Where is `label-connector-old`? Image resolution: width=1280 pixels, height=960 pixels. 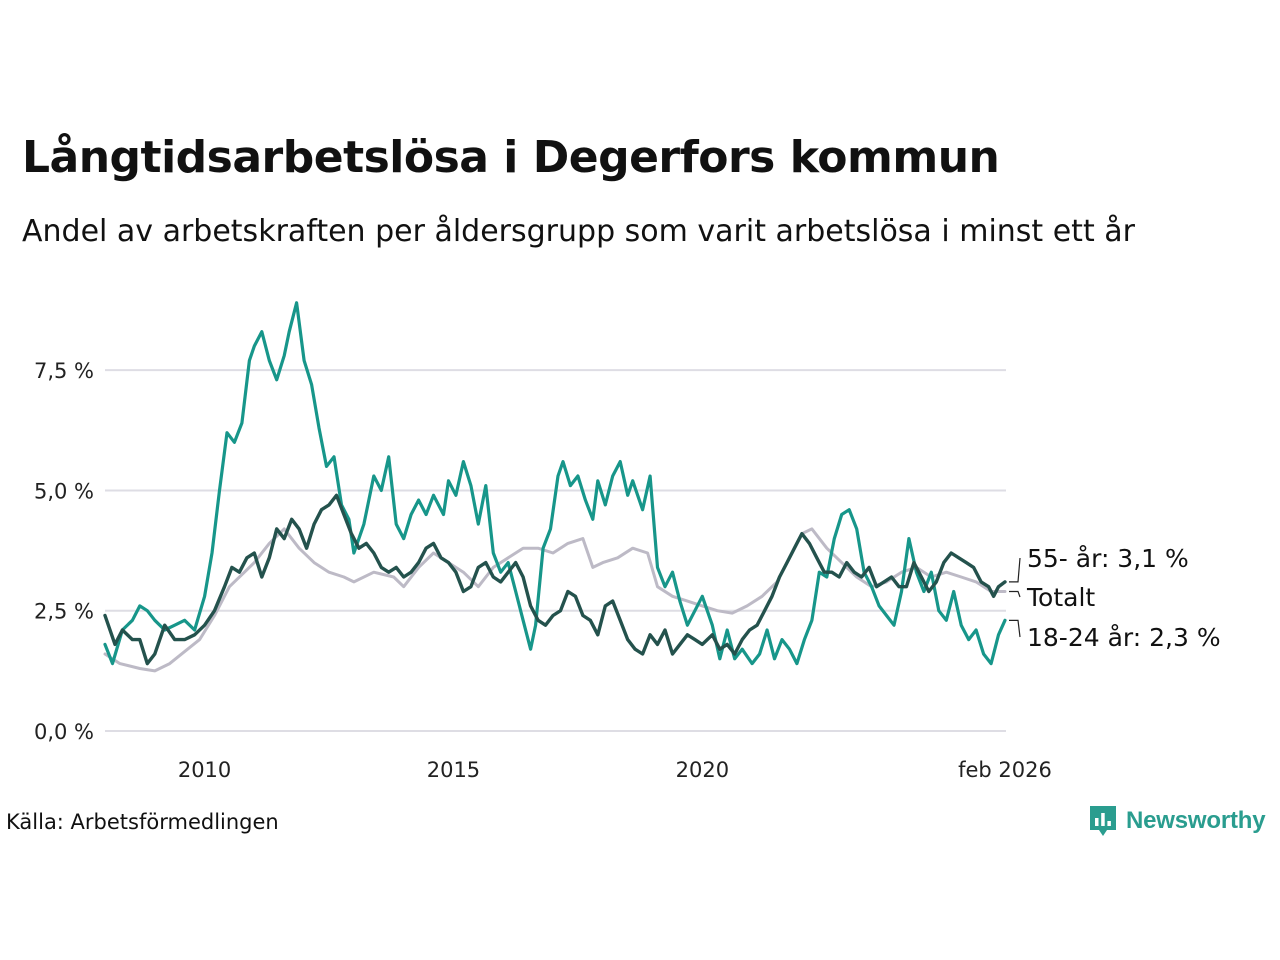 label-connector-old is located at coordinates (1015, 570).